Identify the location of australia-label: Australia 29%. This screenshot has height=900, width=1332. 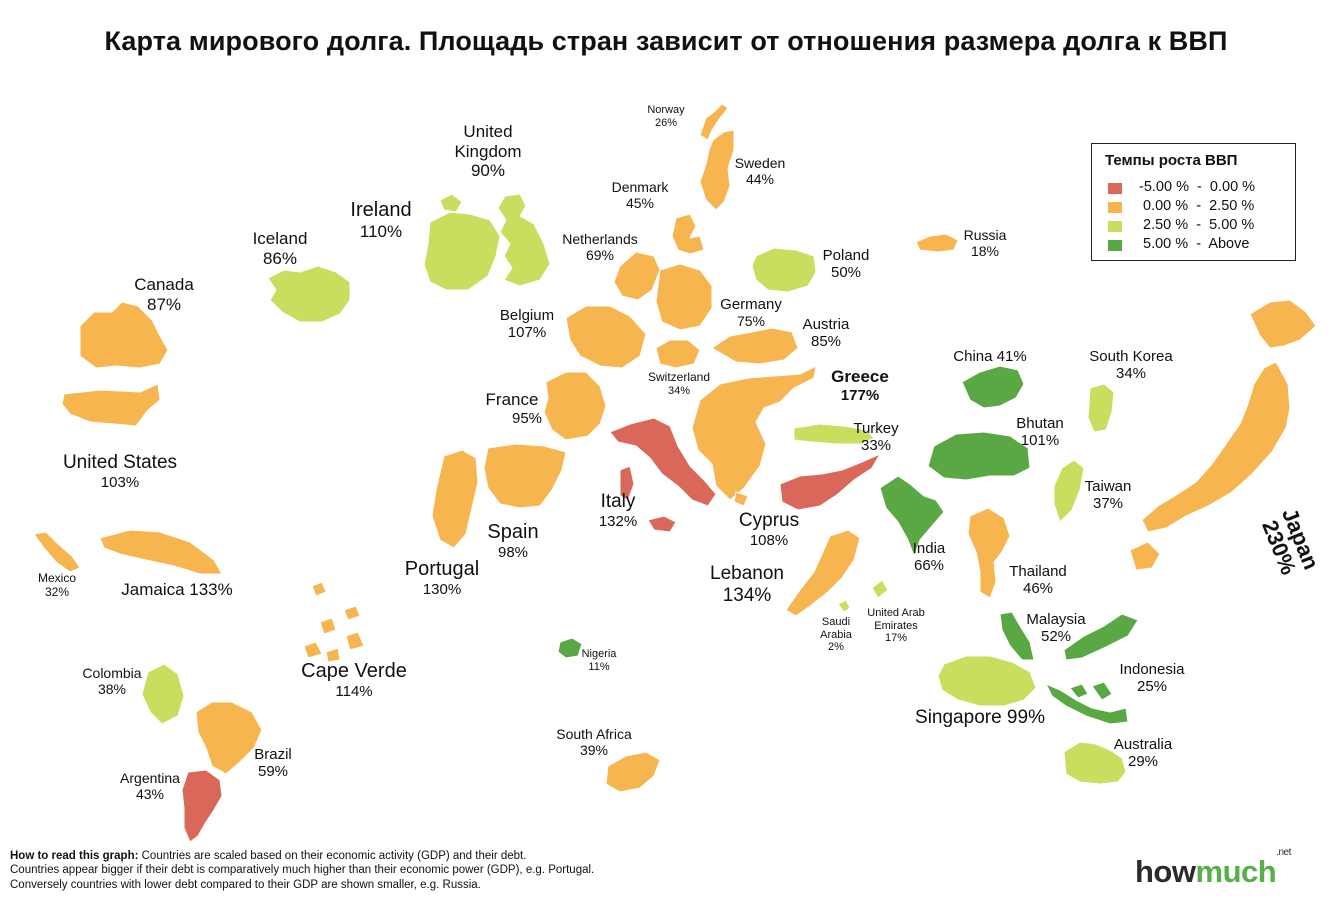
(1143, 753).